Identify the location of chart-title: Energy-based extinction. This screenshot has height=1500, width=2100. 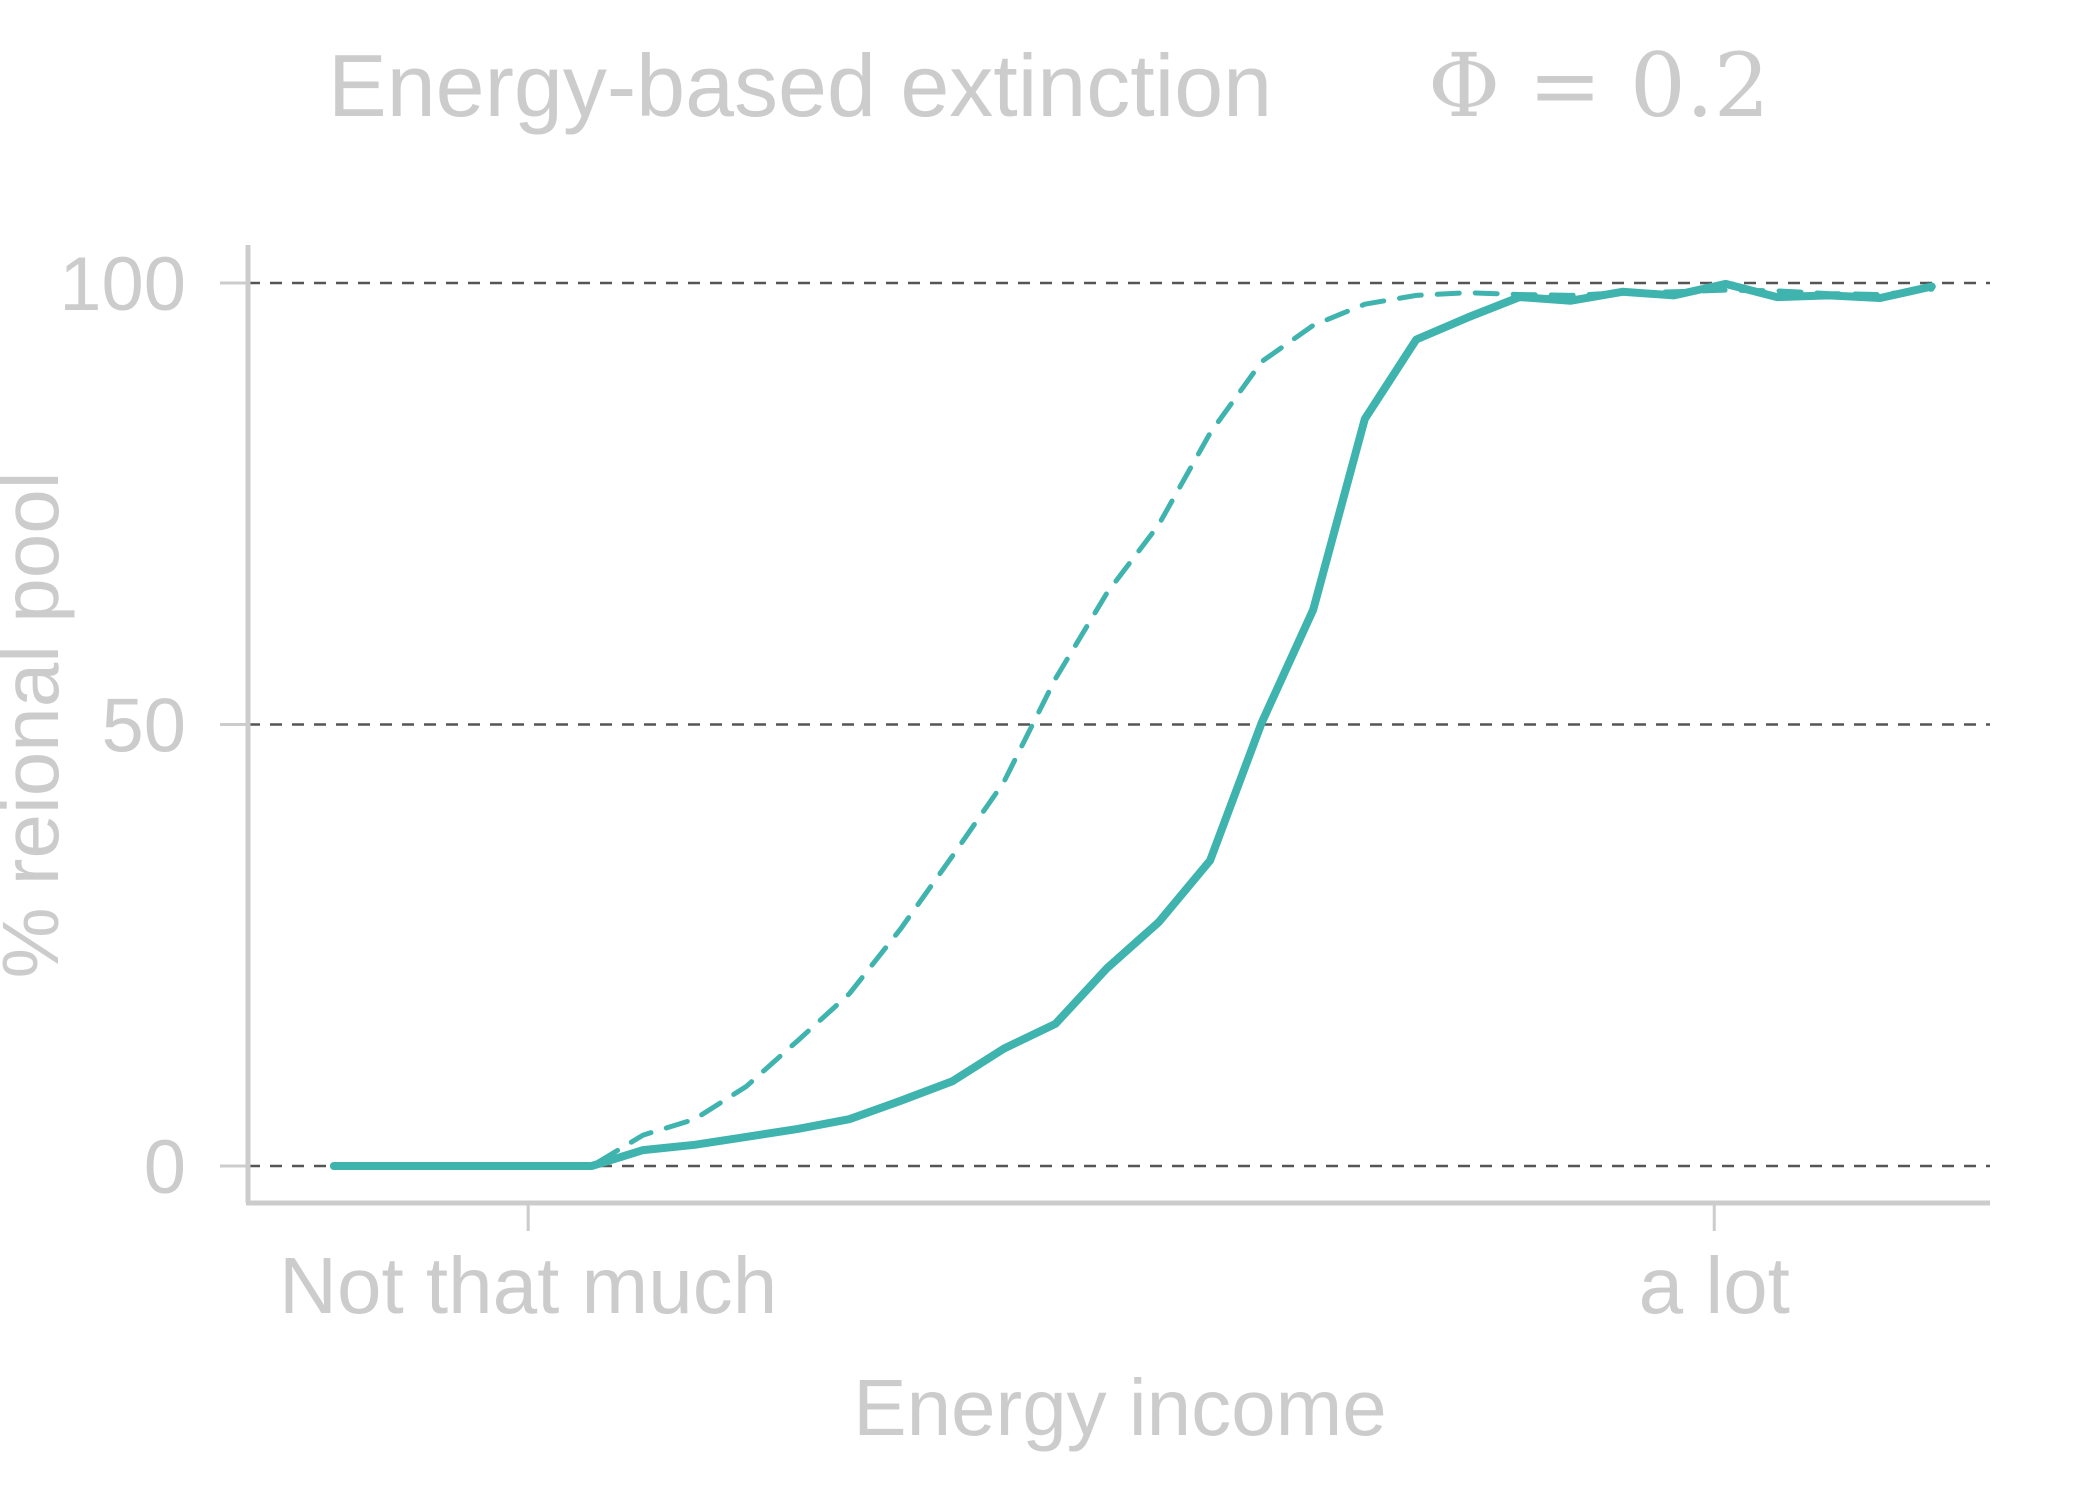
(800, 85).